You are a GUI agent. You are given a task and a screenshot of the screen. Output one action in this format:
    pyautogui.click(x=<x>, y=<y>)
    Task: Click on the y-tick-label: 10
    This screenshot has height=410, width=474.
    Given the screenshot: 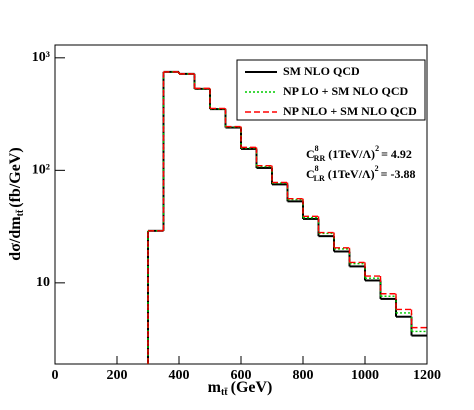 What is the action you would take?
    pyautogui.click(x=43, y=282)
    